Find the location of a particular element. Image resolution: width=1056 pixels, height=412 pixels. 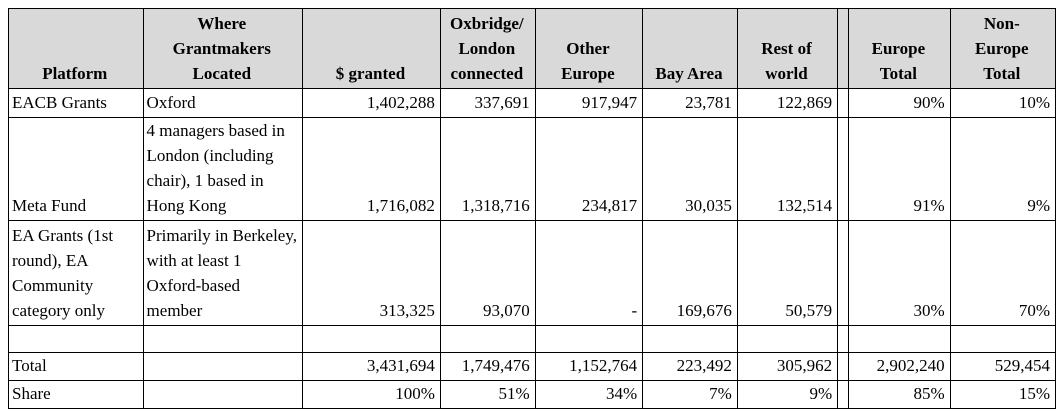

cell-bay-area: 223,492 is located at coordinates (690, 366).